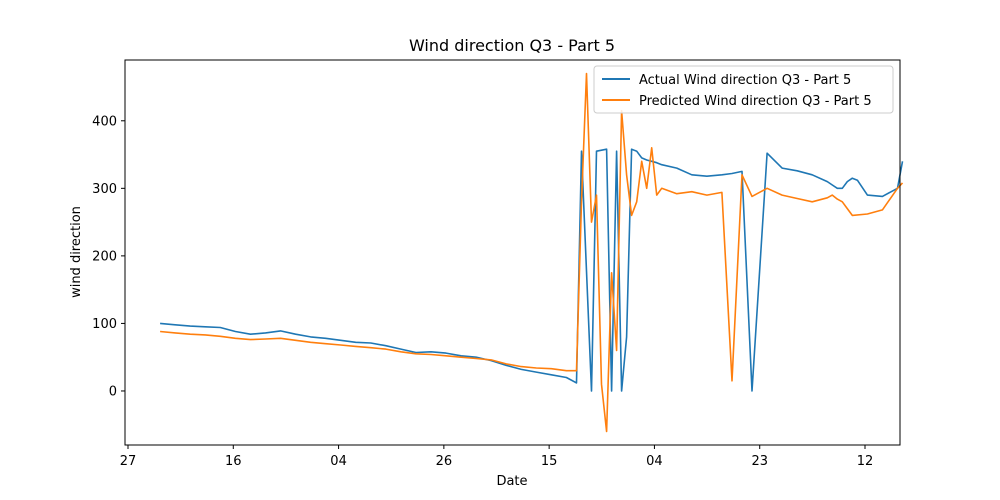 The height and width of the screenshot is (500, 1000). I want to click on legend-box, so click(743, 89).